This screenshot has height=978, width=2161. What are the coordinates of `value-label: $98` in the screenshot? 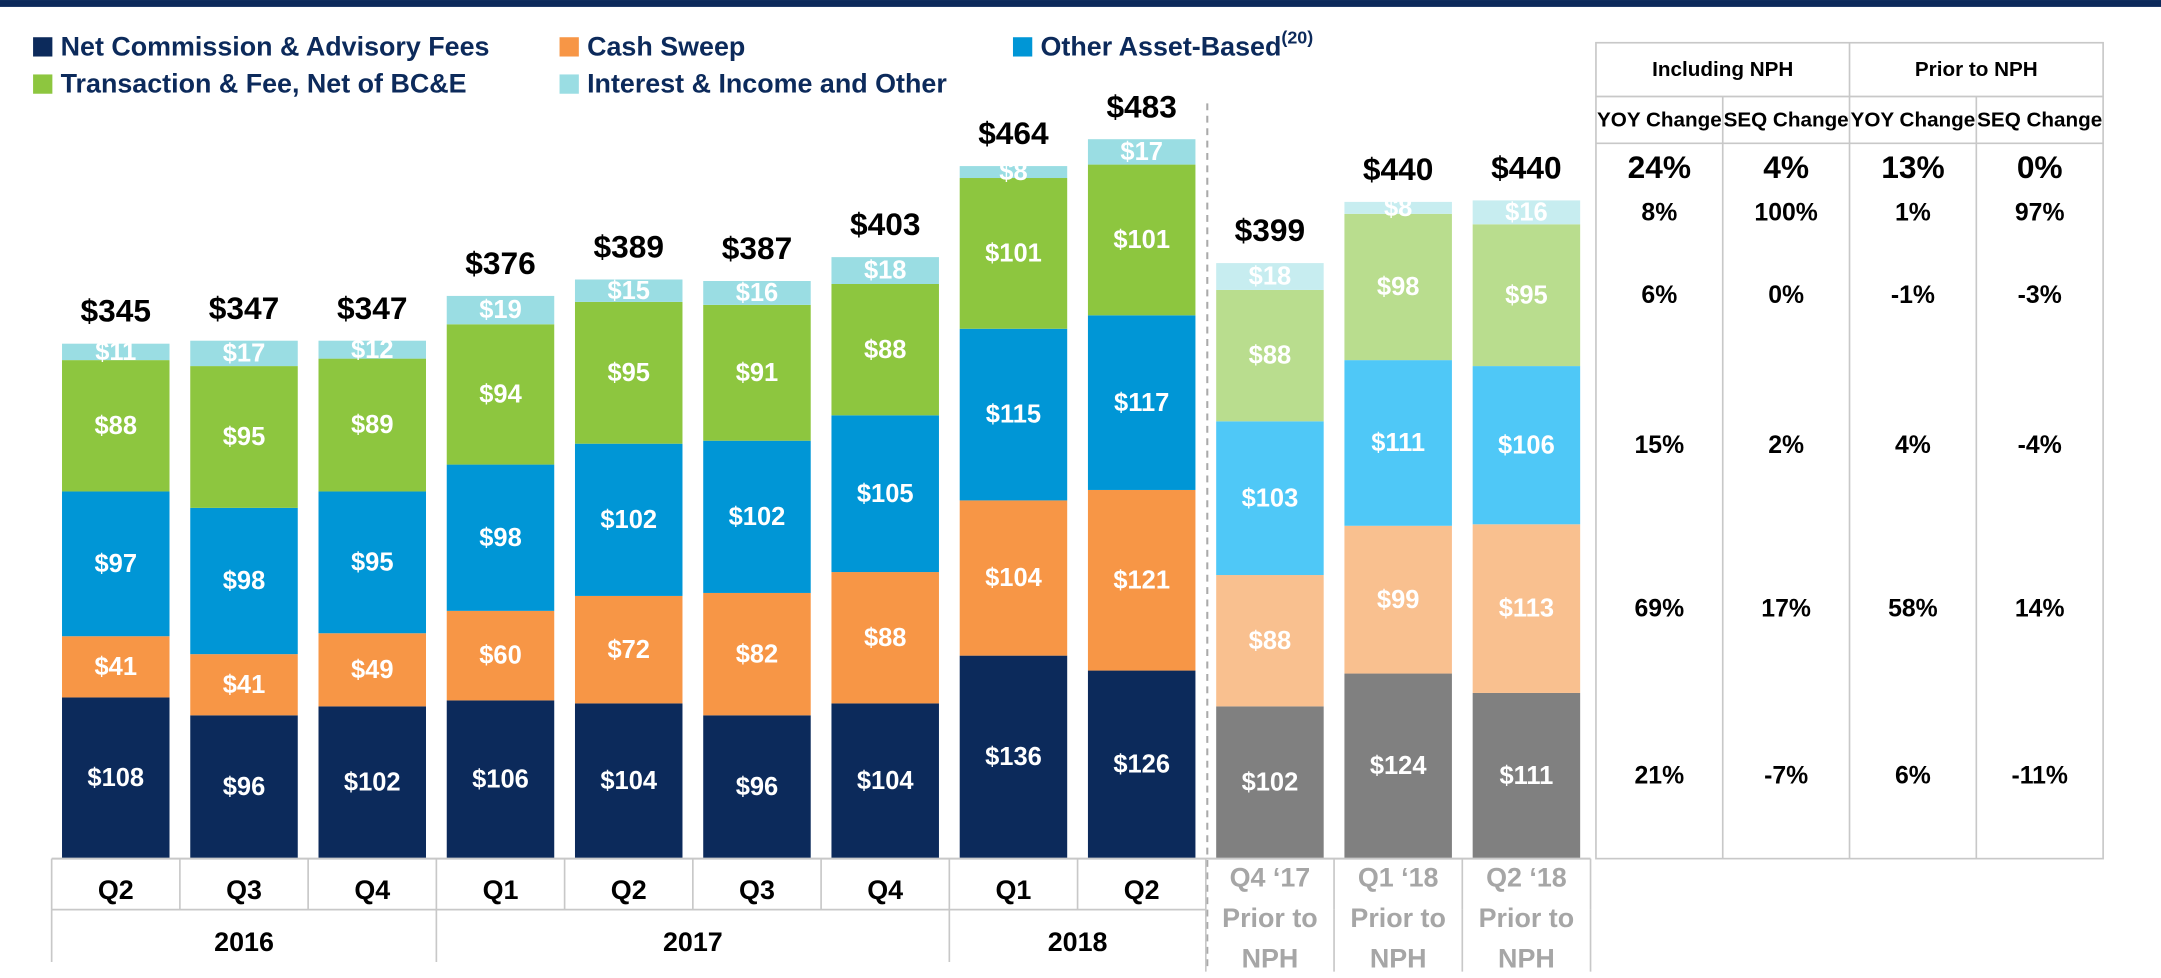 It's located at (1398, 287).